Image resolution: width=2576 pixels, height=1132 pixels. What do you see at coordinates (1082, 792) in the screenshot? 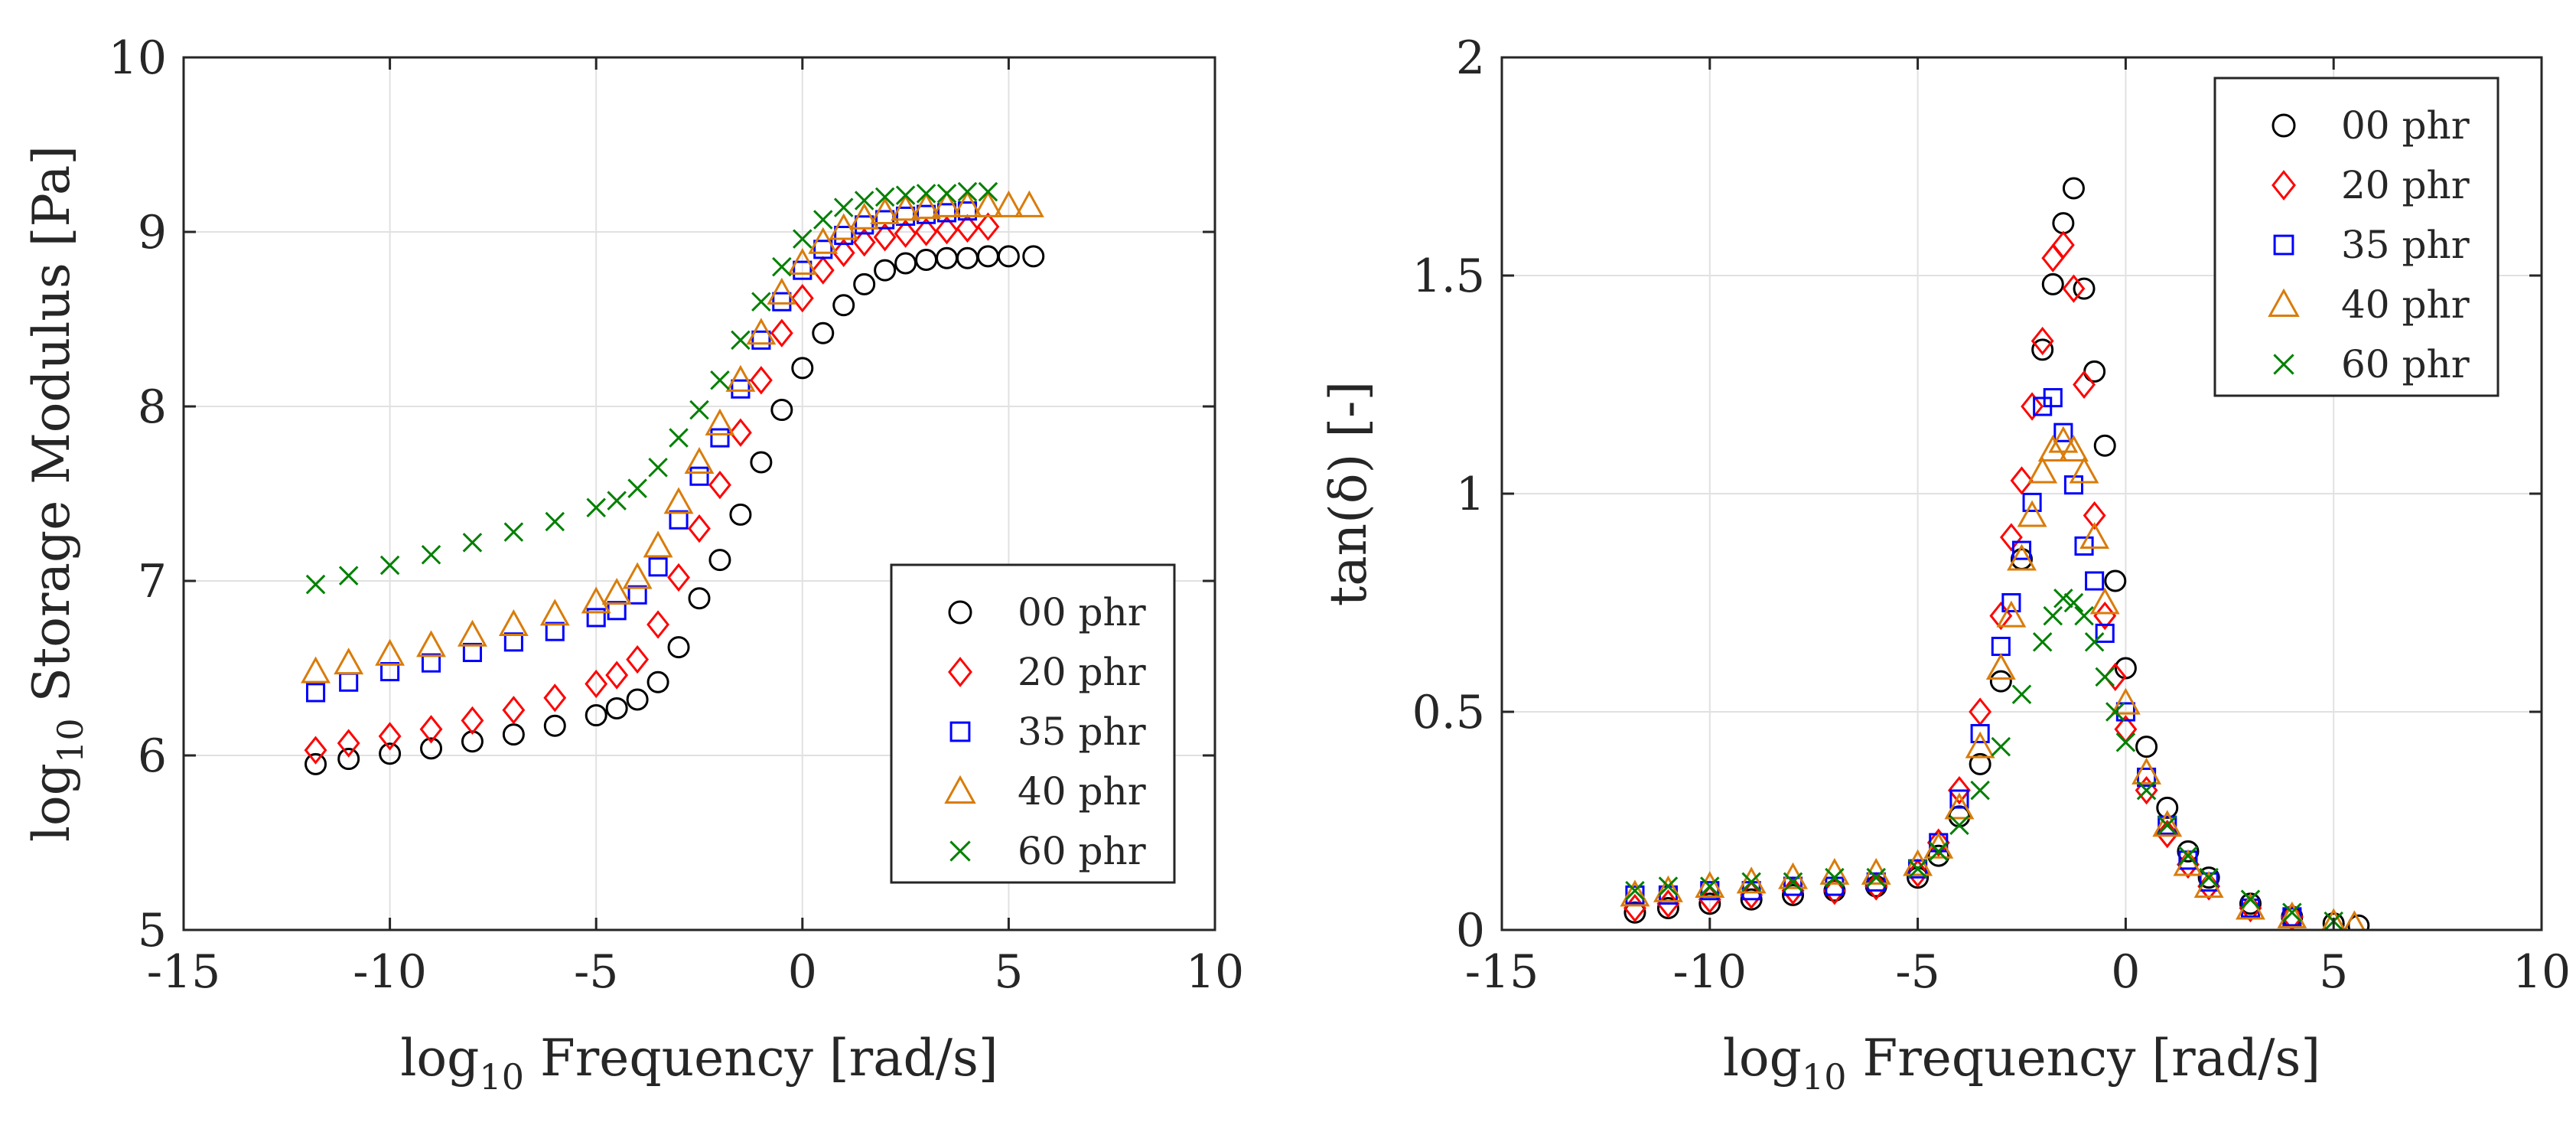
I see `legend-label: 40 phr` at bounding box center [1082, 792].